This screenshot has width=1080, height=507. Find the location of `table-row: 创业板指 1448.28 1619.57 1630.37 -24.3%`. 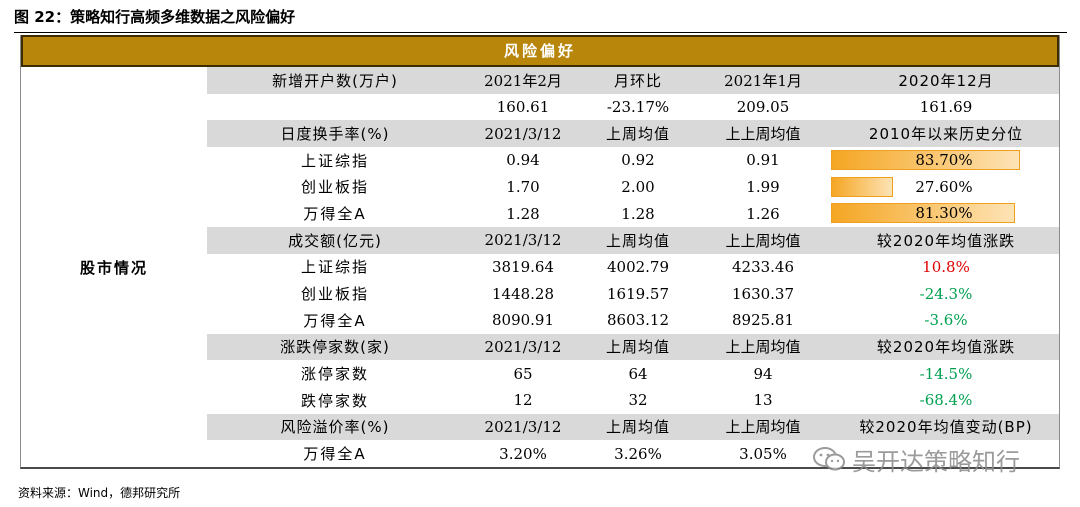

table-row: 创业板指 1448.28 1619.57 1630.37 -24.3% is located at coordinates (633, 293).